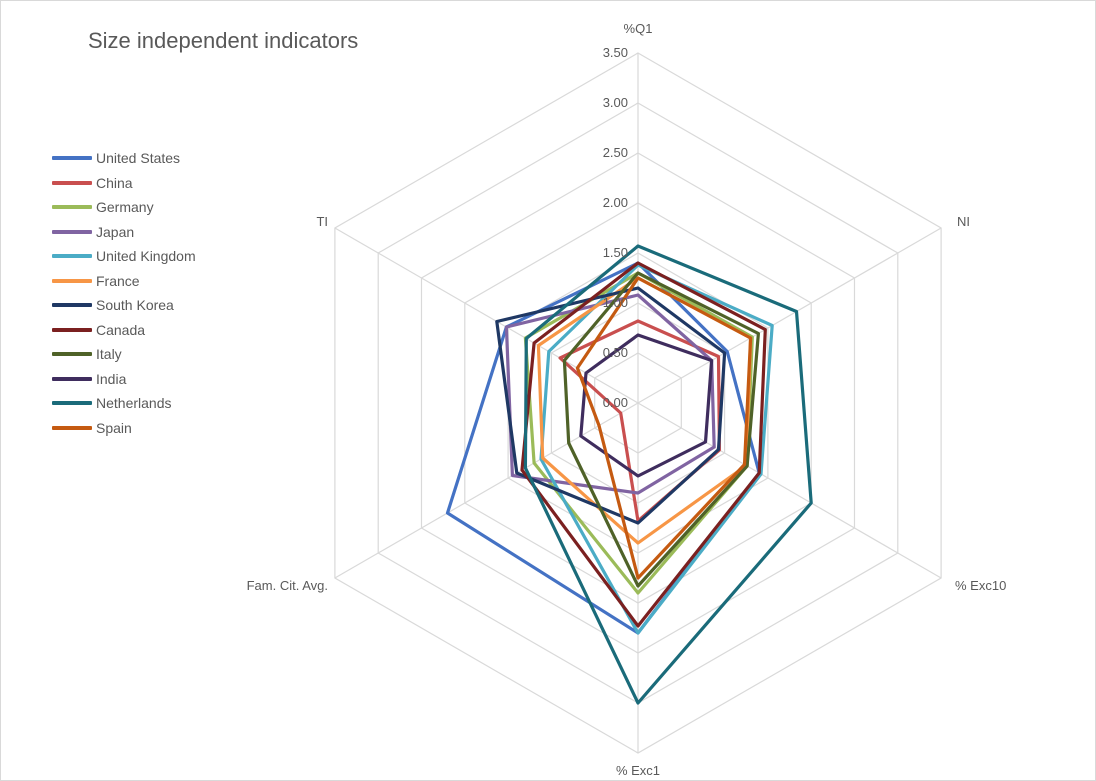 The width and height of the screenshot is (1096, 781). I want to click on tick-label: 0.50, so click(615, 352).